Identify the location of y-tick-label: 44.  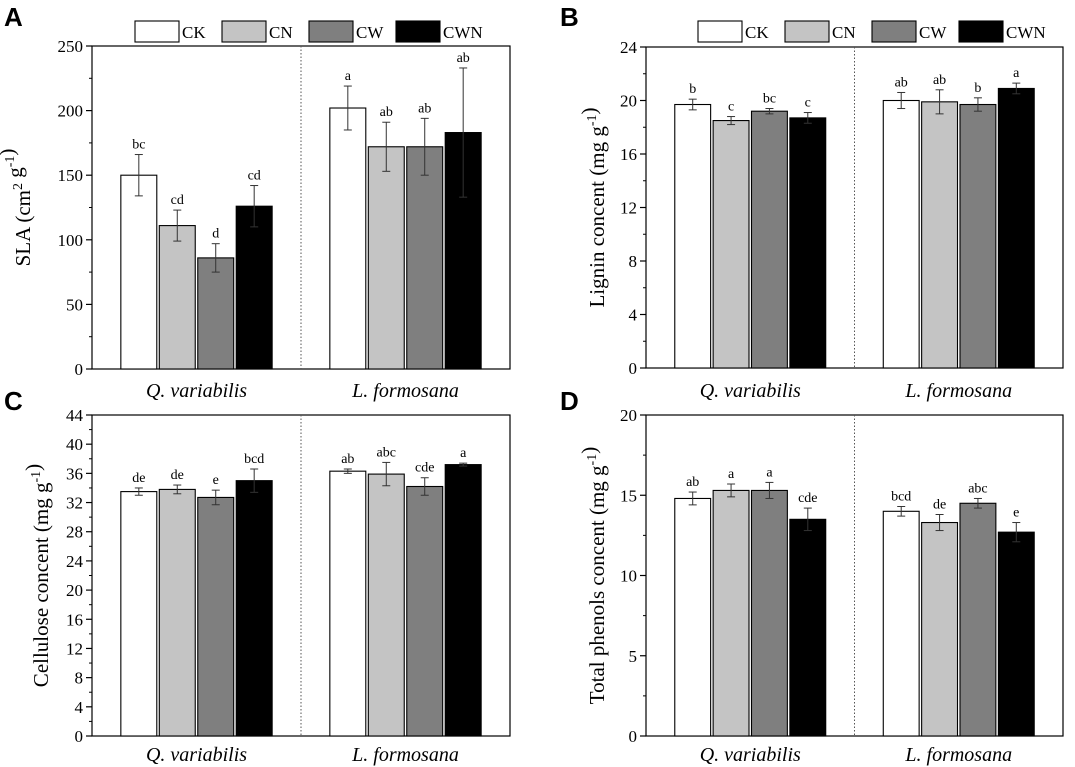
(75, 415).